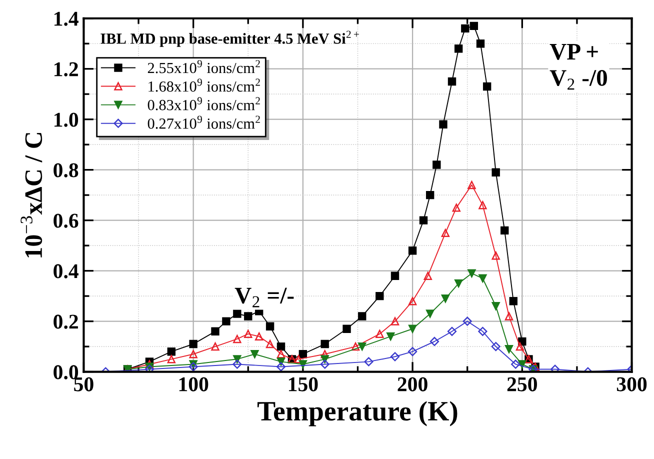 The width and height of the screenshot is (654, 459). I want to click on x-tick-label: 150, so click(303, 384).